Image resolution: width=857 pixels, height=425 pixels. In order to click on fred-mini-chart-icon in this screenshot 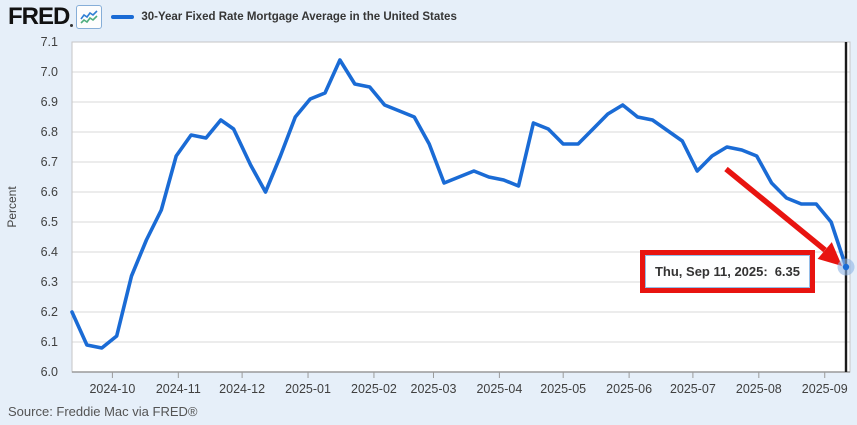, I will do `click(89, 17)`.